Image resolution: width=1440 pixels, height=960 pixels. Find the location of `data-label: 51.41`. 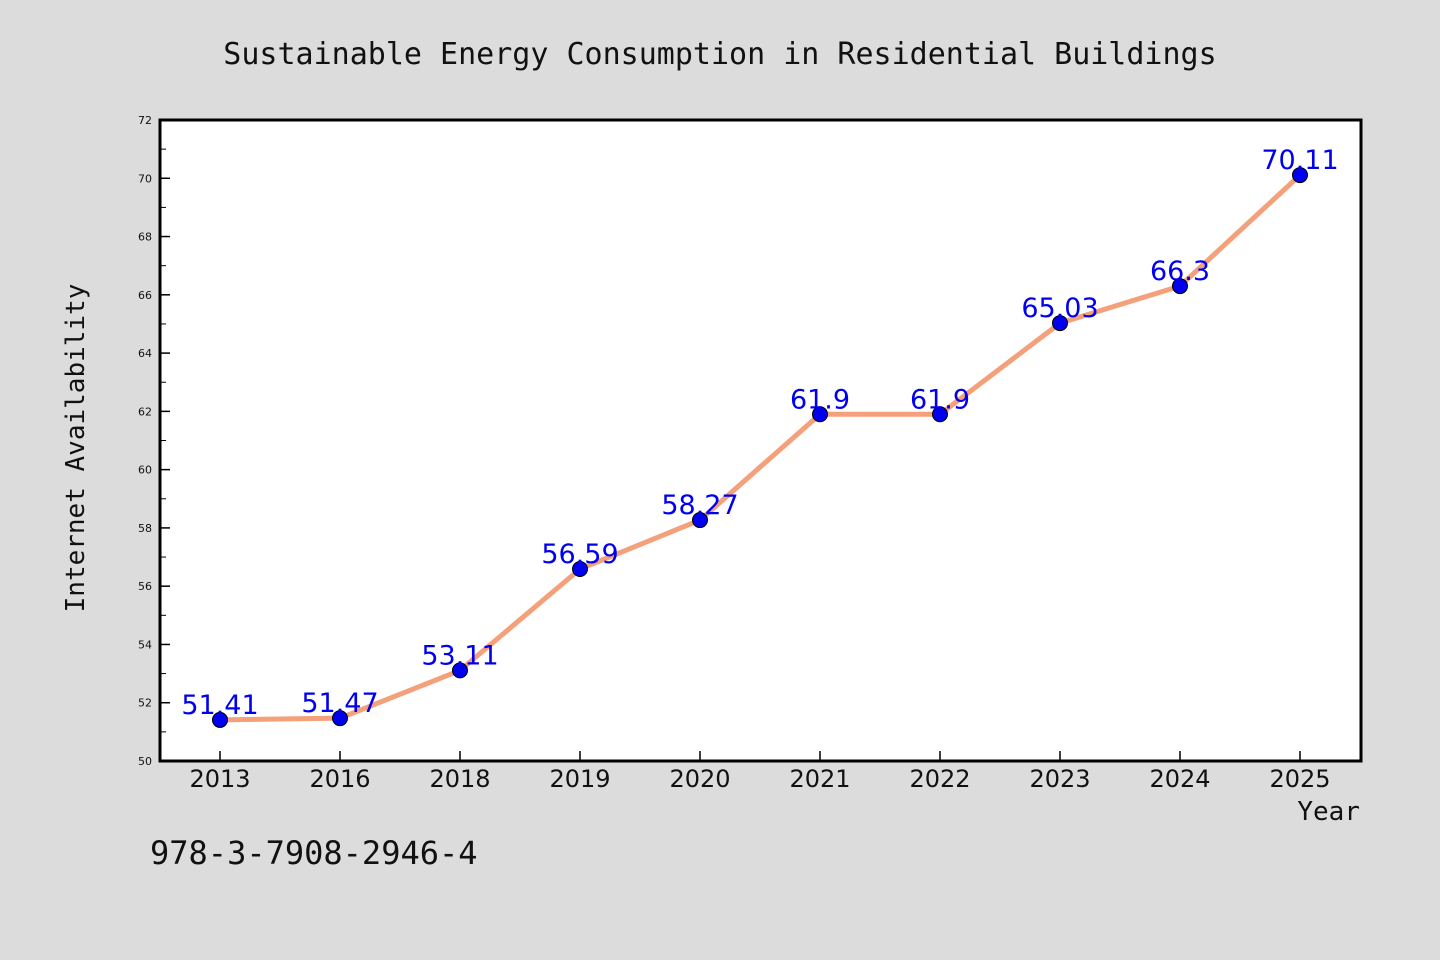

data-label: 51.41 is located at coordinates (219, 705).